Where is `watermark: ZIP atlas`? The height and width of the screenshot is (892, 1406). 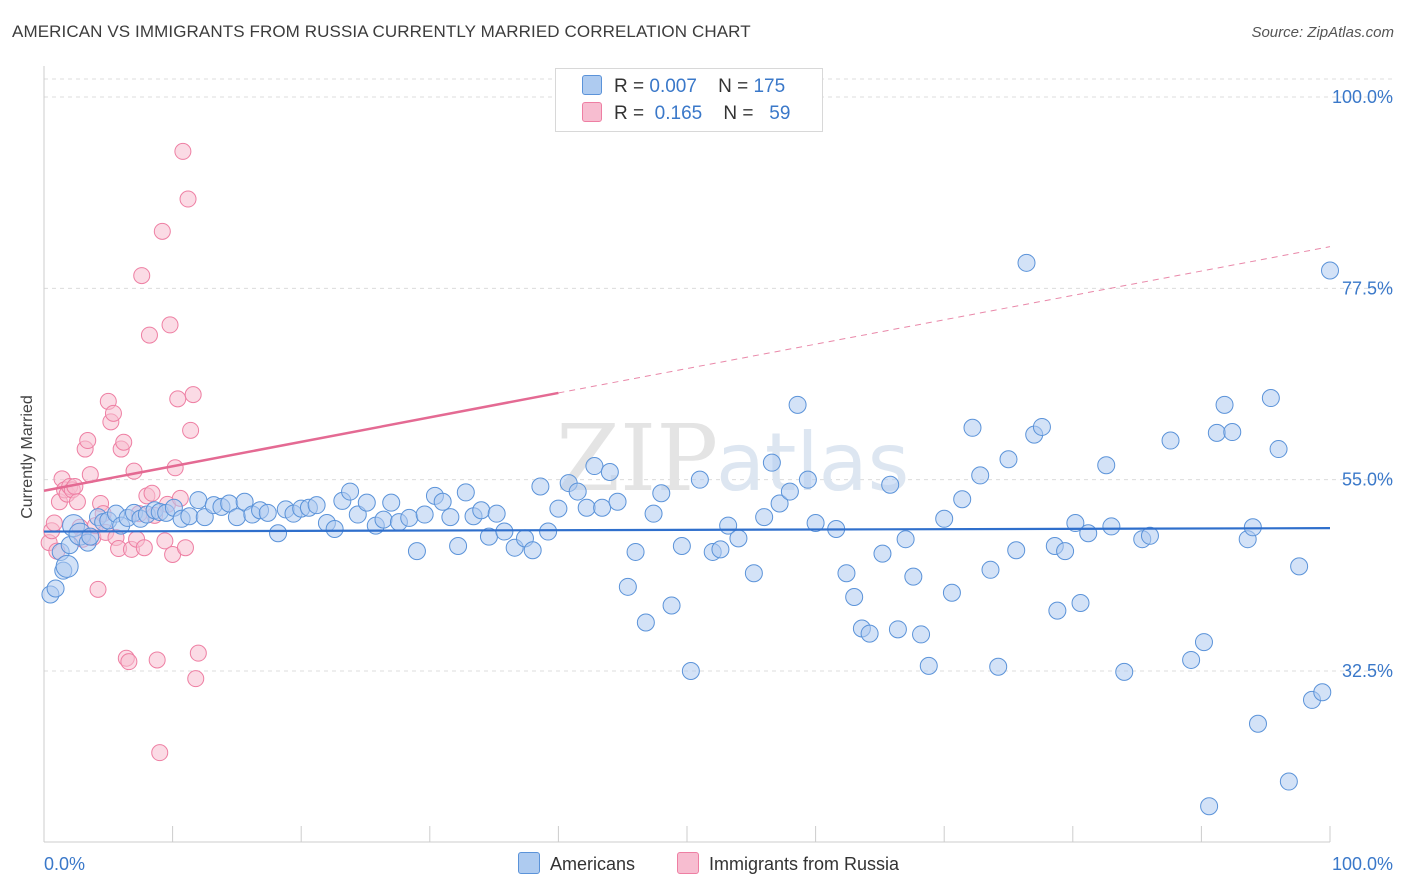 watermark: ZIP atlas is located at coordinates (732, 458).